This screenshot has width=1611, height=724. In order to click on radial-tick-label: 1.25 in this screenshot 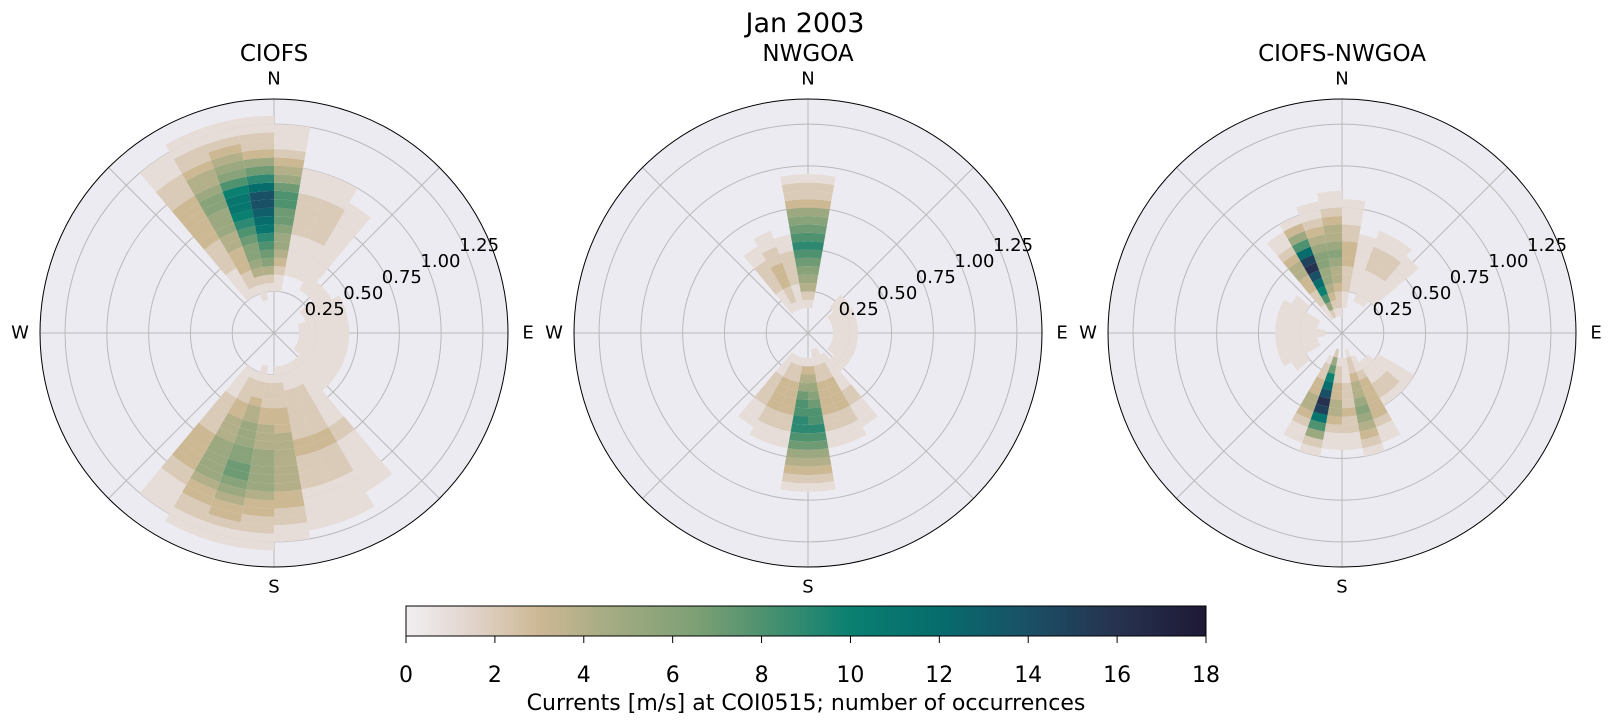, I will do `click(1013, 245)`.